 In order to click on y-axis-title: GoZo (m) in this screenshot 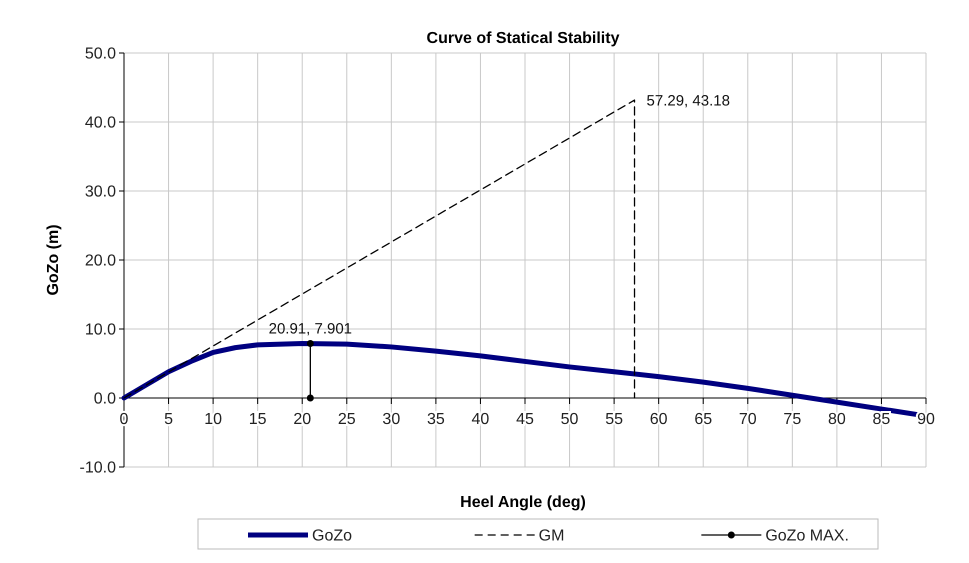, I will do `click(53, 260)`.